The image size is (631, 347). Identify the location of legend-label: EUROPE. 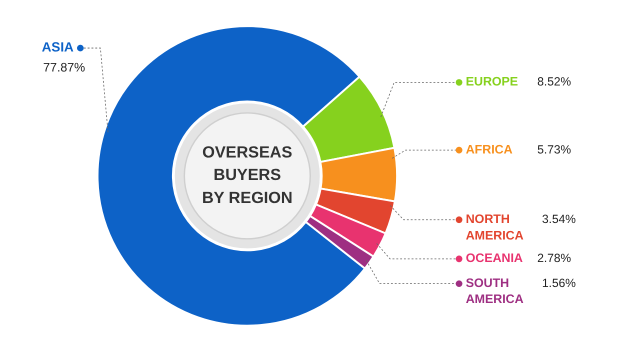
(492, 81).